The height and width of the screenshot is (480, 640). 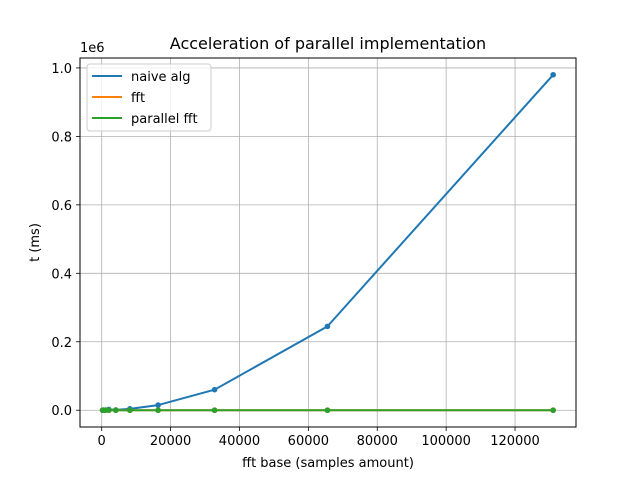 I want to click on x-tick-label: 100000, so click(x=446, y=441).